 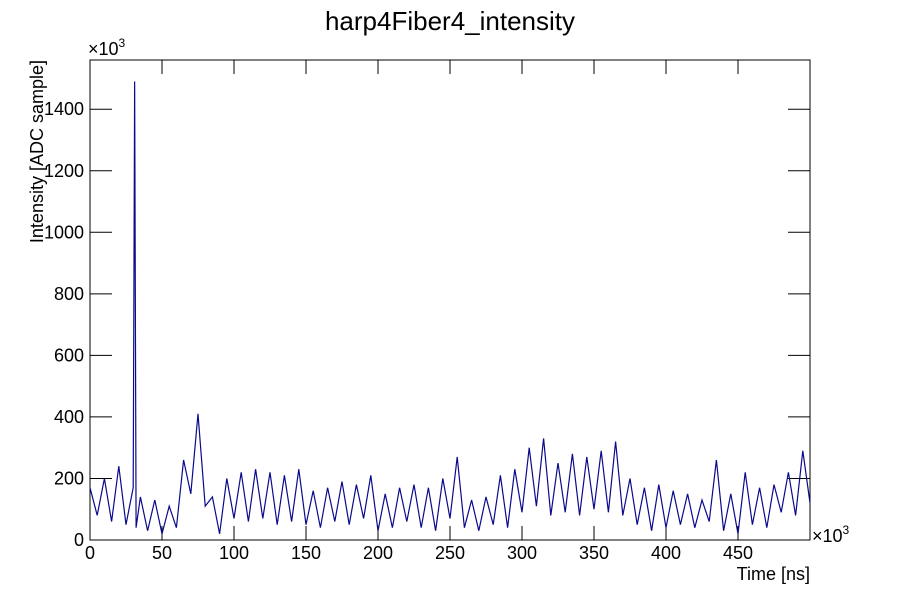 I want to click on x-exponent: ×10³, so click(x=831, y=534).